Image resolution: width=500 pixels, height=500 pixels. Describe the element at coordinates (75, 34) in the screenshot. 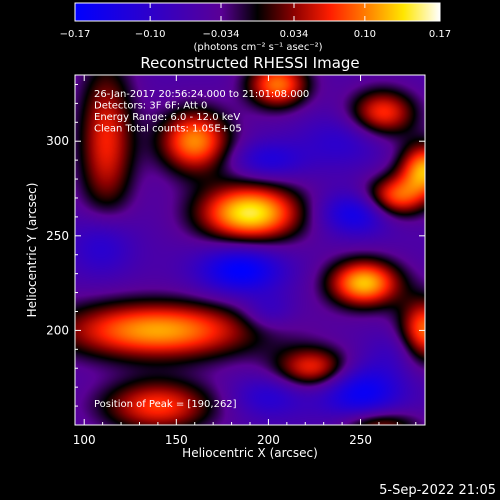

I see `colorbar-tick-label: −0.17` at that location.